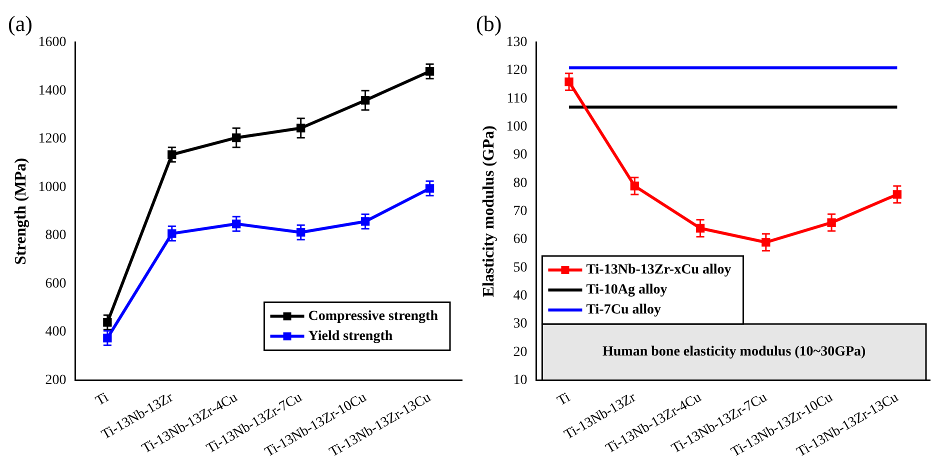  I want to click on y-tick-label: 1000, so click(52, 187).